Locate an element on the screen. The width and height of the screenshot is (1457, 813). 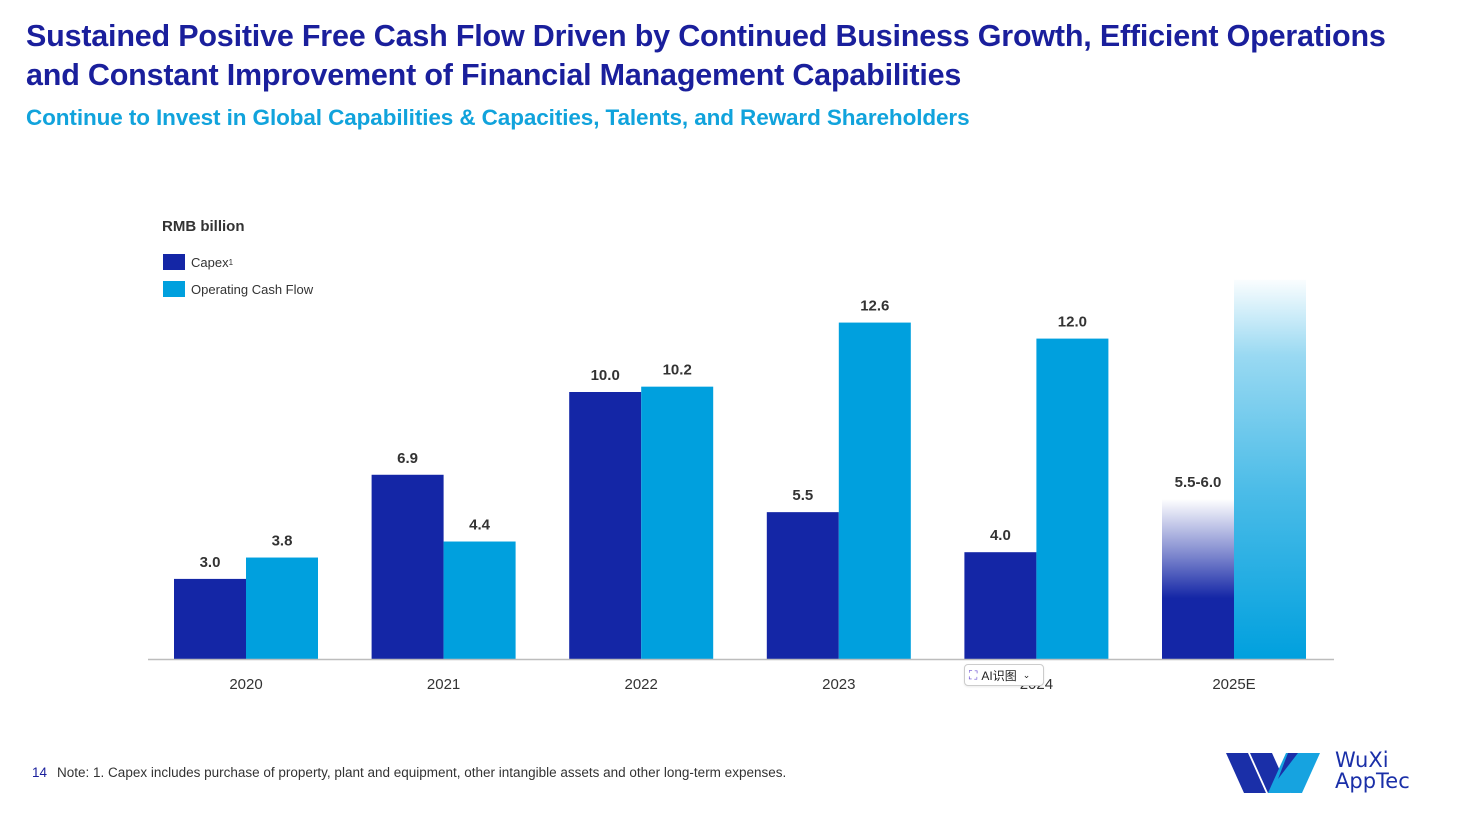
unit-label: RMB billion is located at coordinates (203, 226).